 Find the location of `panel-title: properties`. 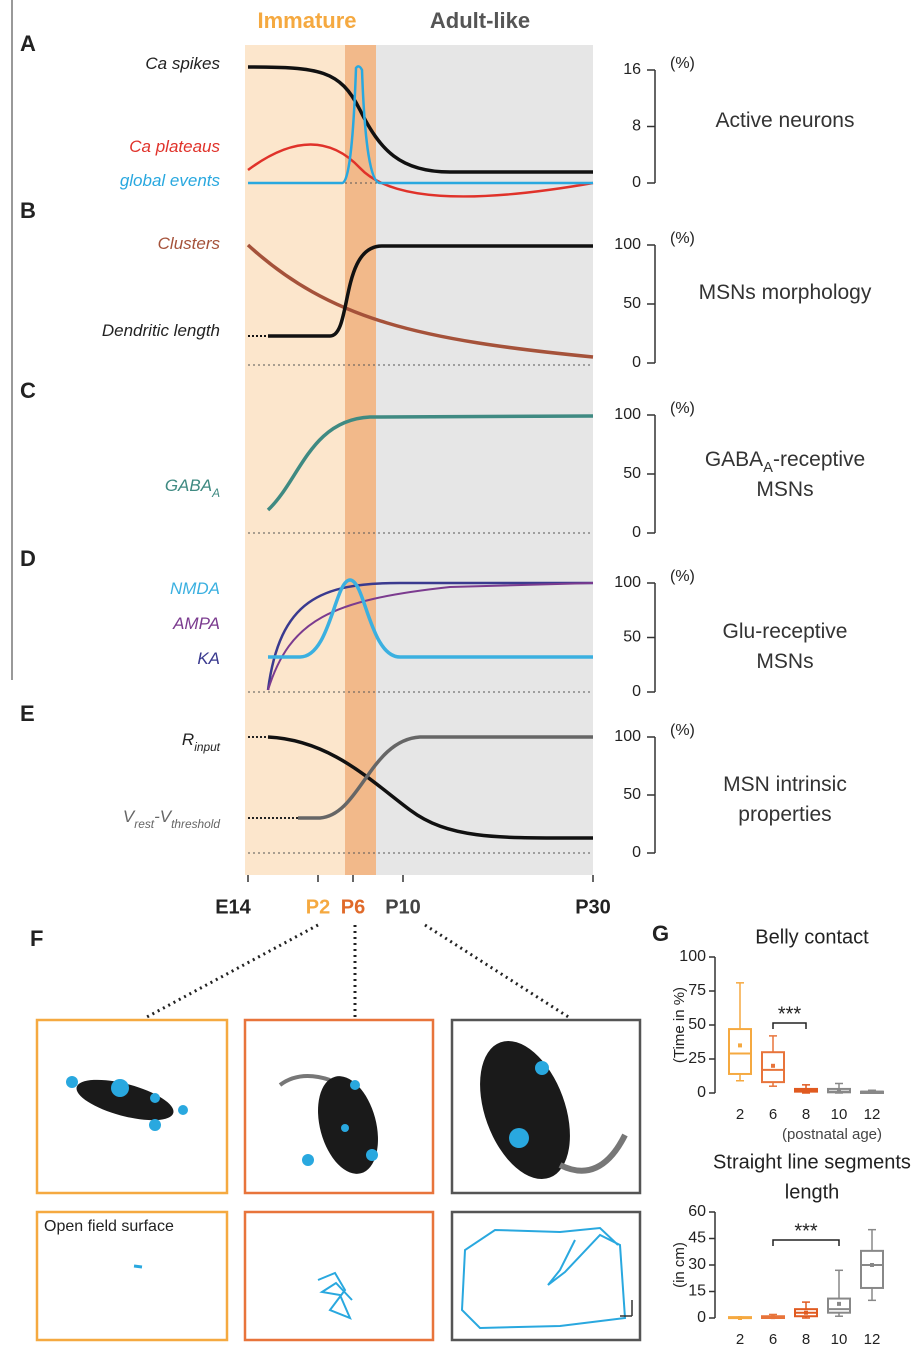

panel-title: properties is located at coordinates (784, 814).